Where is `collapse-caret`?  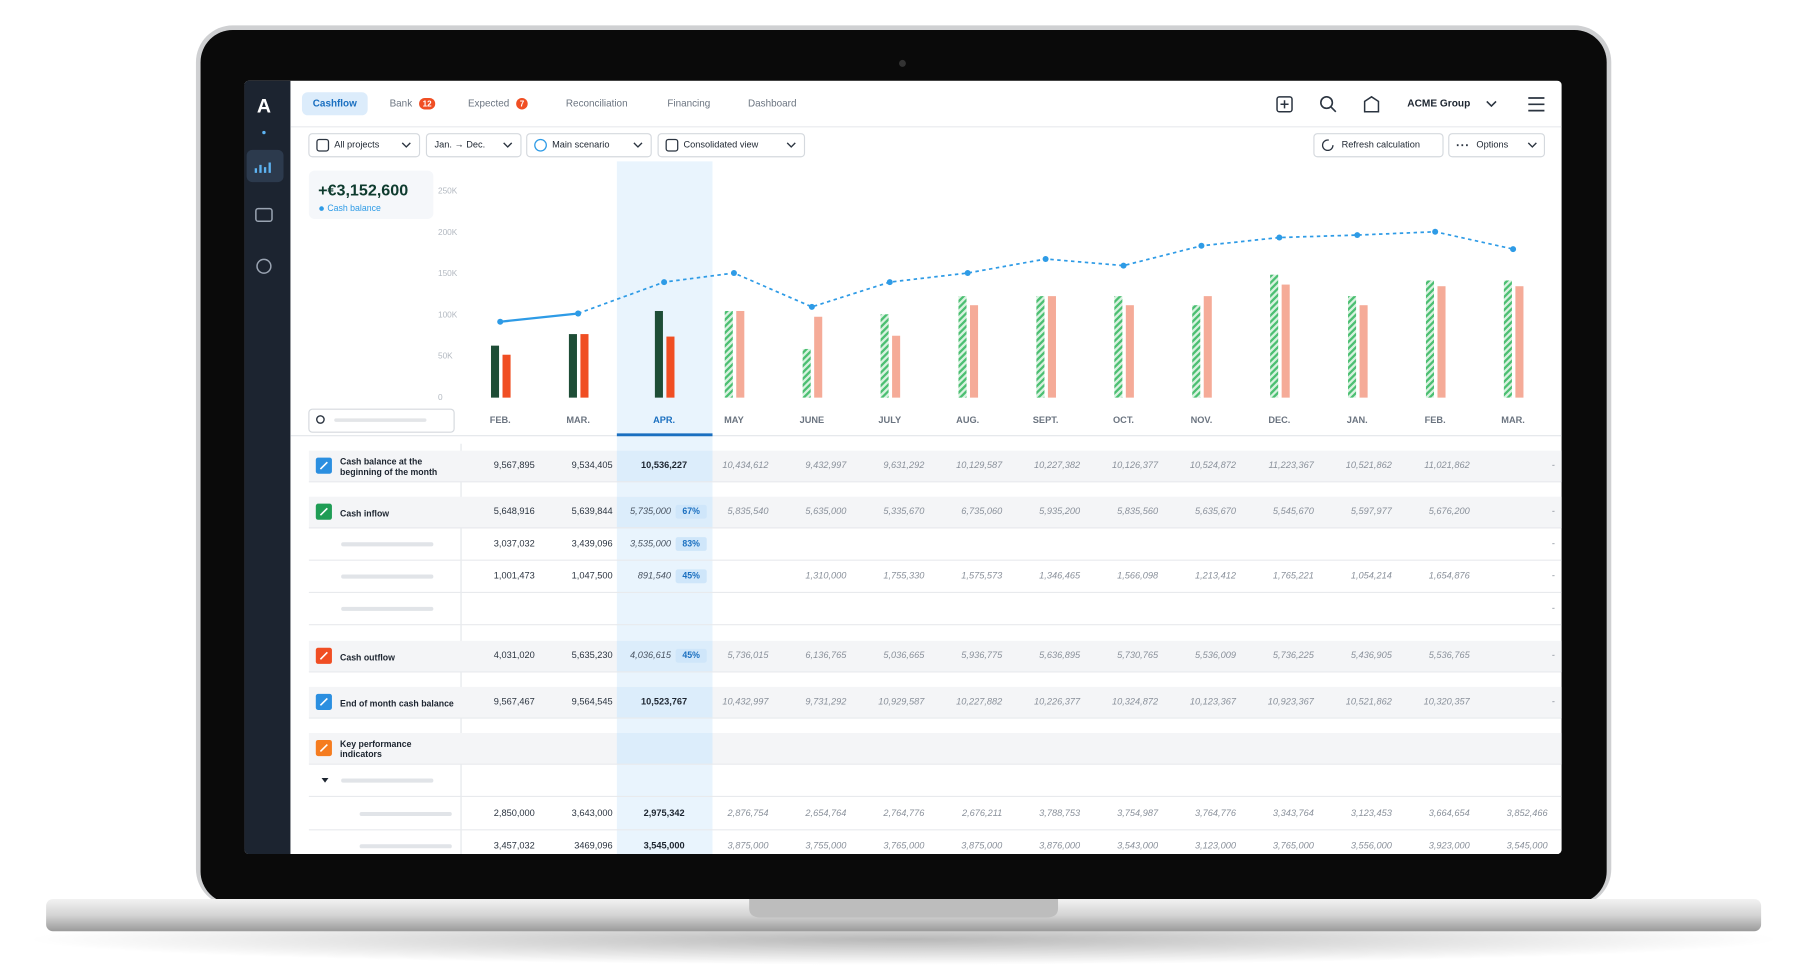
collapse-caret is located at coordinates (325, 780).